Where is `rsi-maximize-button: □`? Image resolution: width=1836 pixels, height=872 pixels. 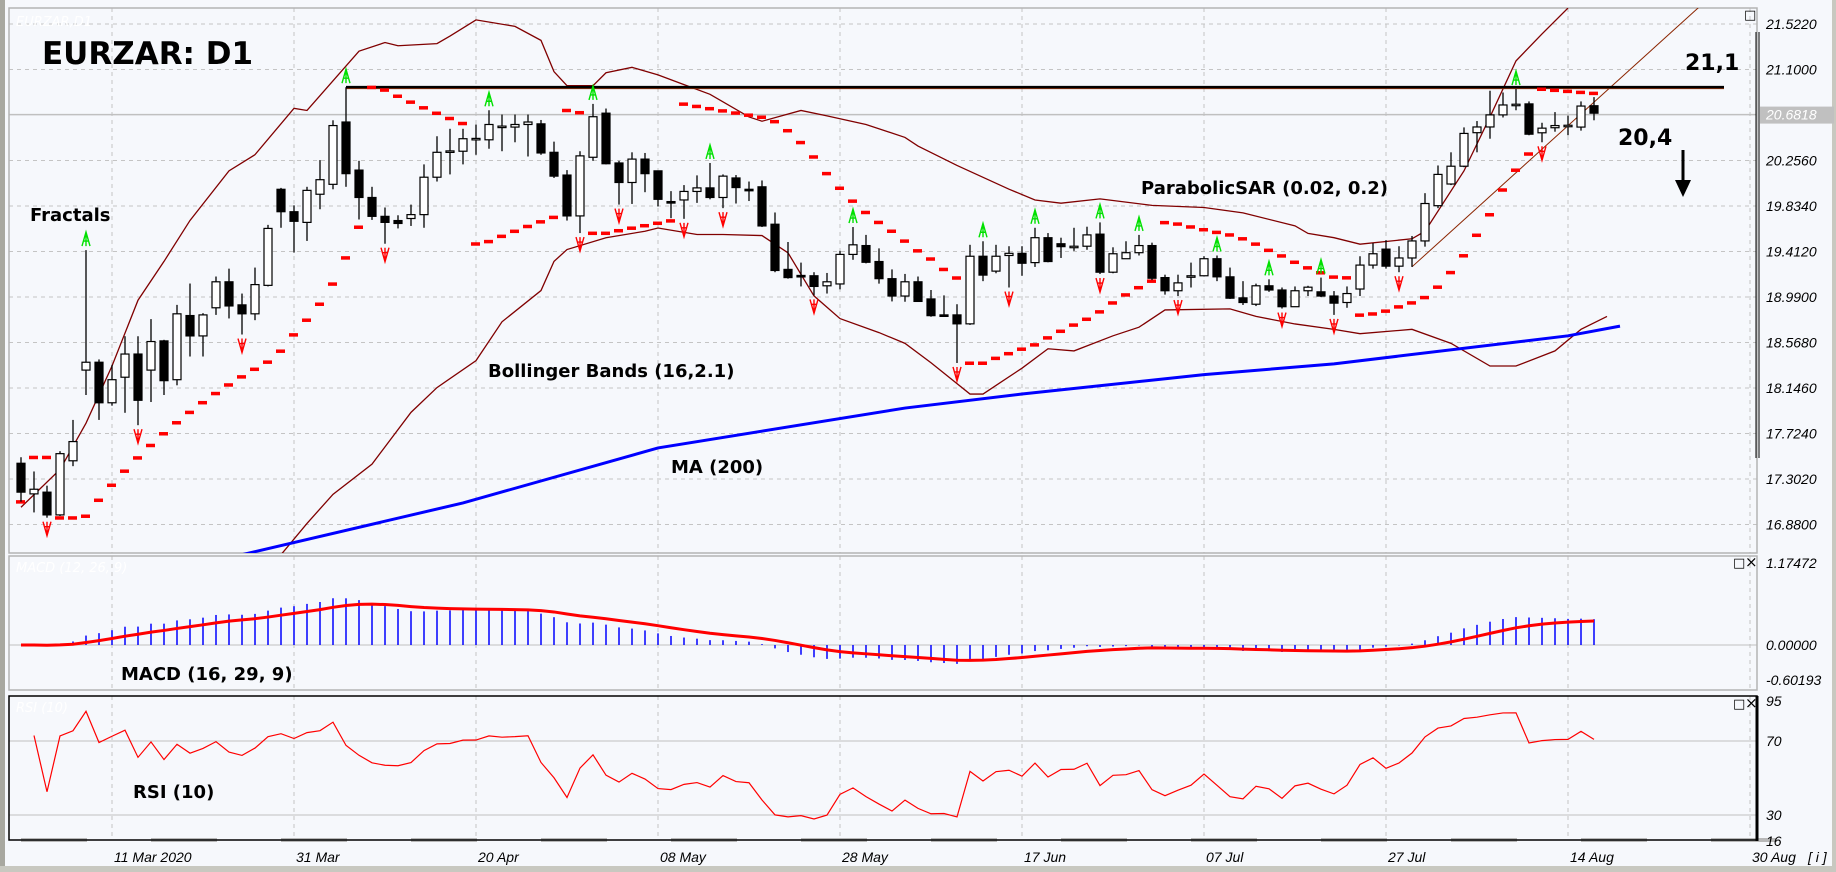
rsi-maximize-button: □ is located at coordinates (1739, 704).